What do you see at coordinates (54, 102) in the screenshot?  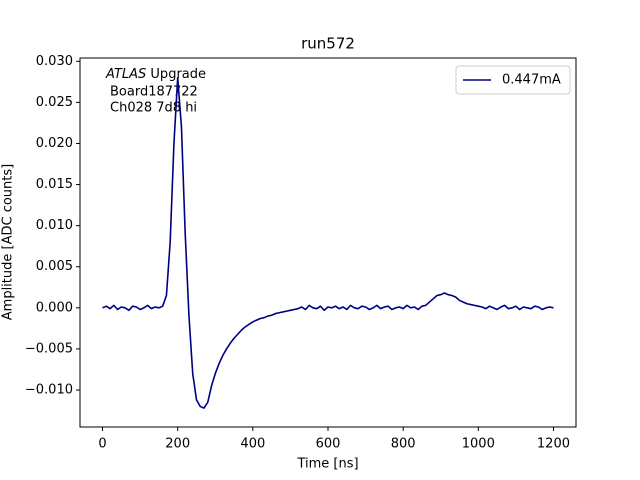 I see `y-tick-label: 0.025` at bounding box center [54, 102].